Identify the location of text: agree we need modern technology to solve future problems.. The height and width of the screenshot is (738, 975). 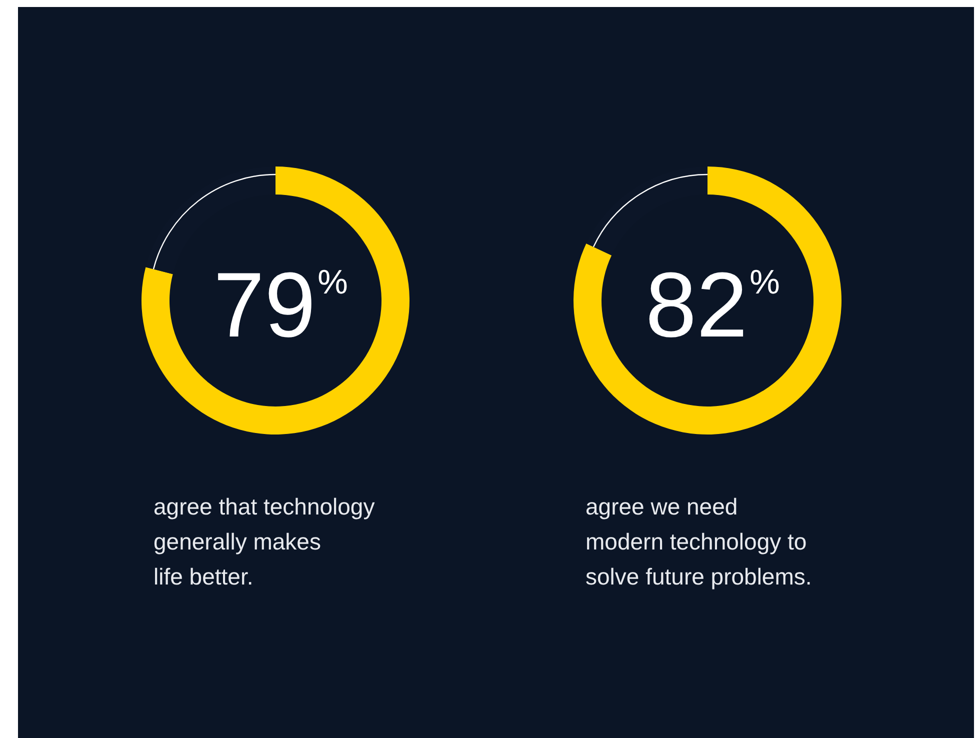
(699, 542).